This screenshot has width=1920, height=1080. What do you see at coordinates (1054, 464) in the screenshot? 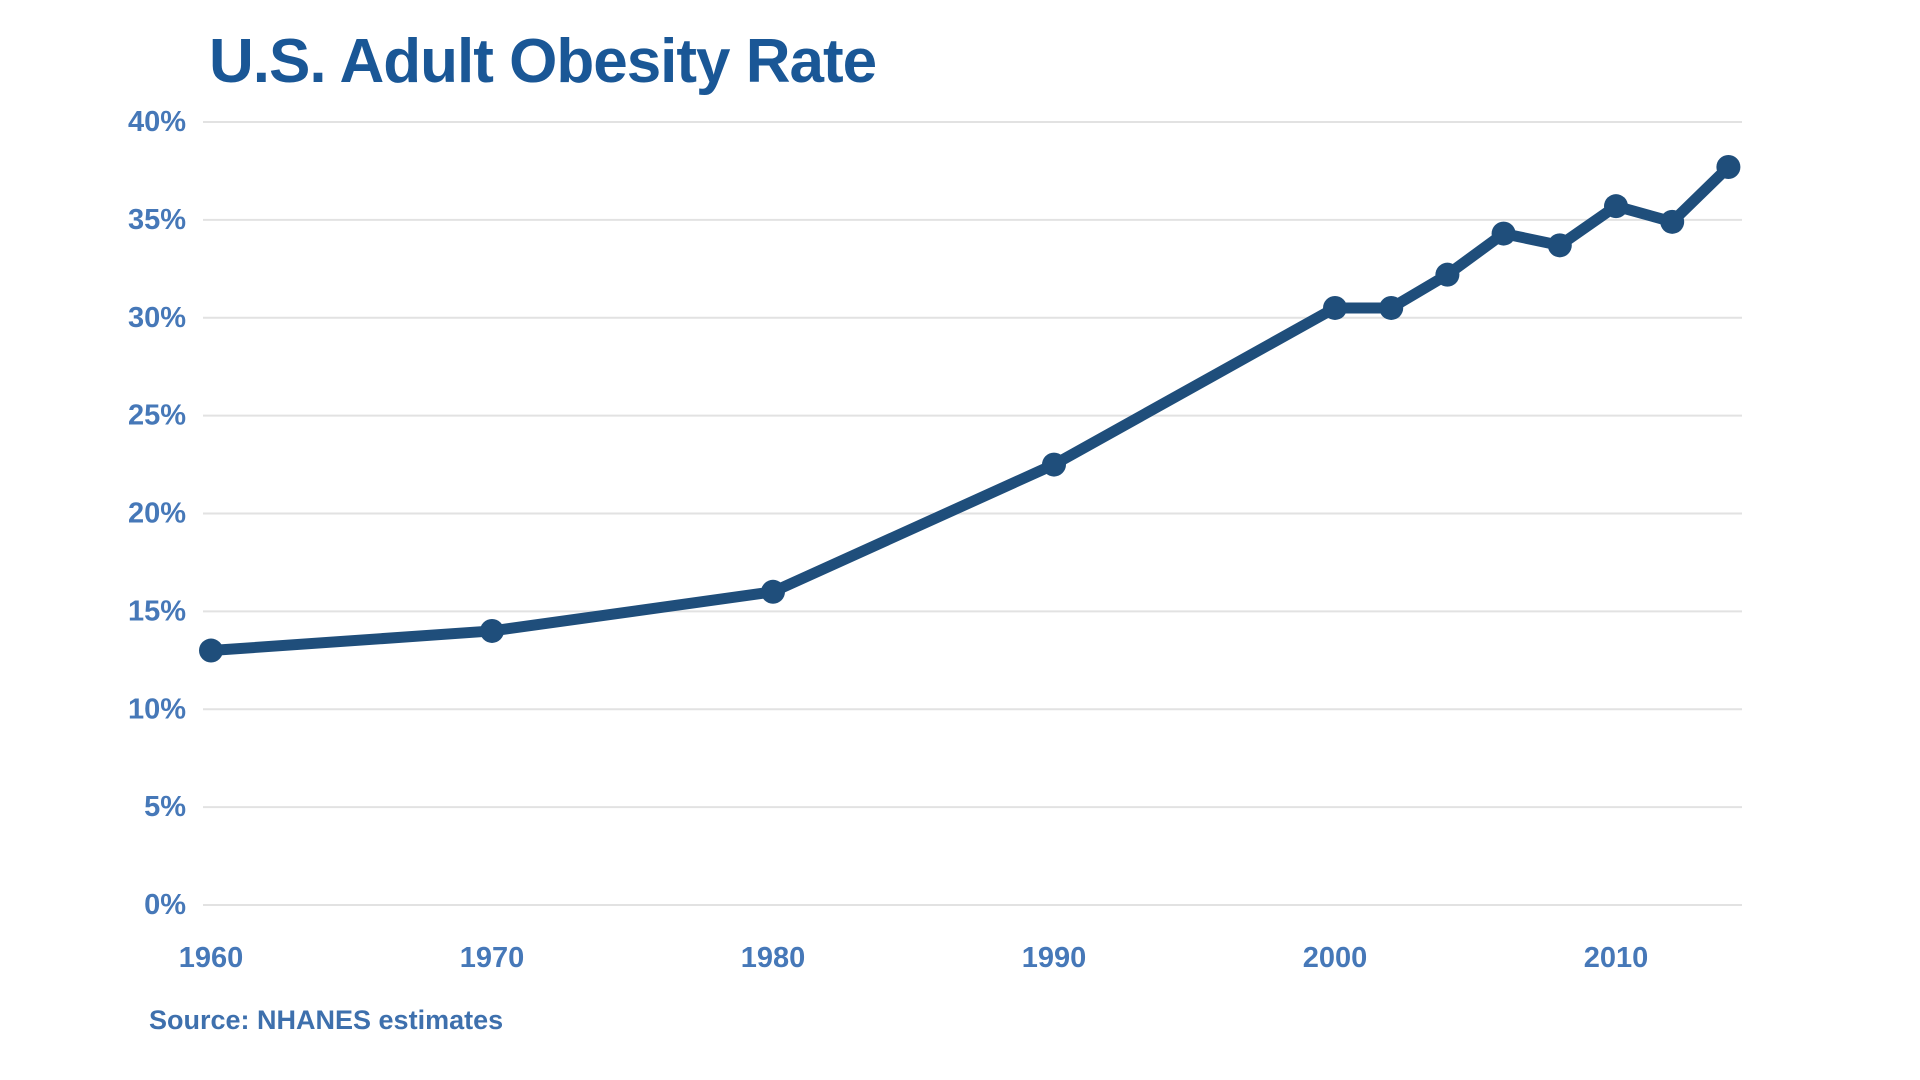
I see `data-point-1990` at bounding box center [1054, 464].